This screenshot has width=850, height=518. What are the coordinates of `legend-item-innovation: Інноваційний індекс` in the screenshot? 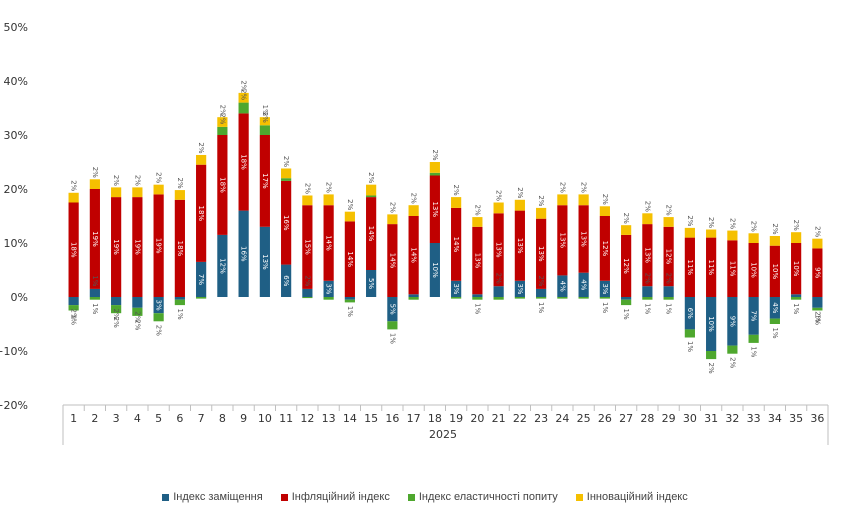 It's located at (631, 497).